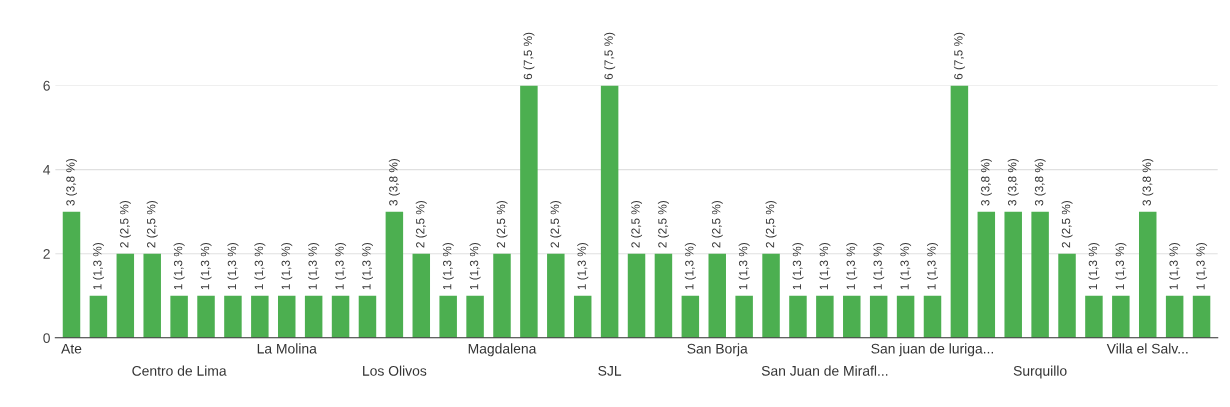 Image resolution: width=1230 pixels, height=407 pixels. What do you see at coordinates (46, 254) in the screenshot?
I see `y-tick-label: 2` at bounding box center [46, 254].